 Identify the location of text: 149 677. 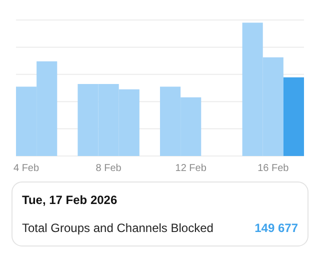
(276, 228).